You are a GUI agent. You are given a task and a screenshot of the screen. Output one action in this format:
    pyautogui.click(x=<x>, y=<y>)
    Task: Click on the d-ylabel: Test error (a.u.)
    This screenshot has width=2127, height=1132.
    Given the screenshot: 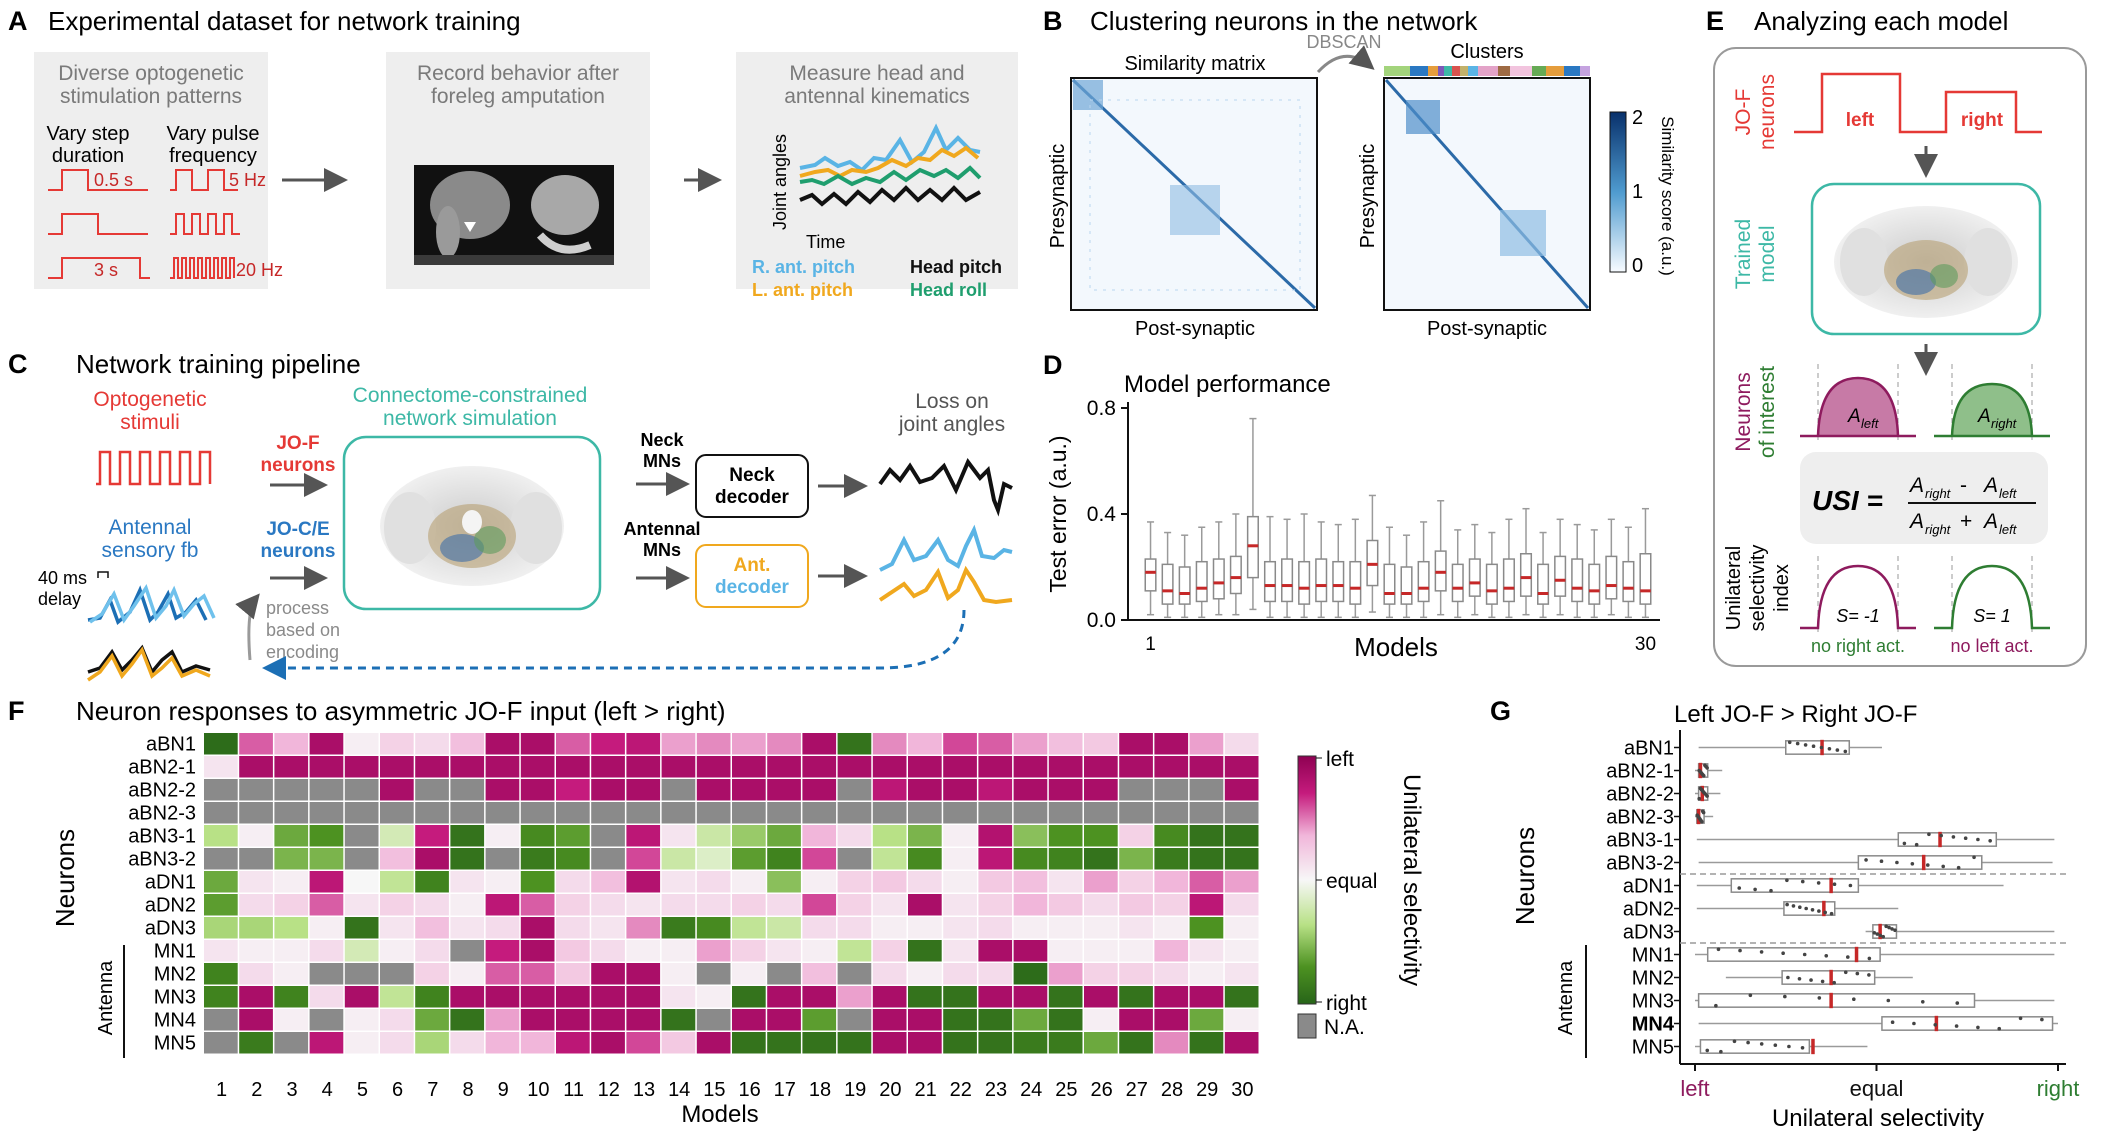 What is the action you would take?
    pyautogui.click(x=1058, y=513)
    